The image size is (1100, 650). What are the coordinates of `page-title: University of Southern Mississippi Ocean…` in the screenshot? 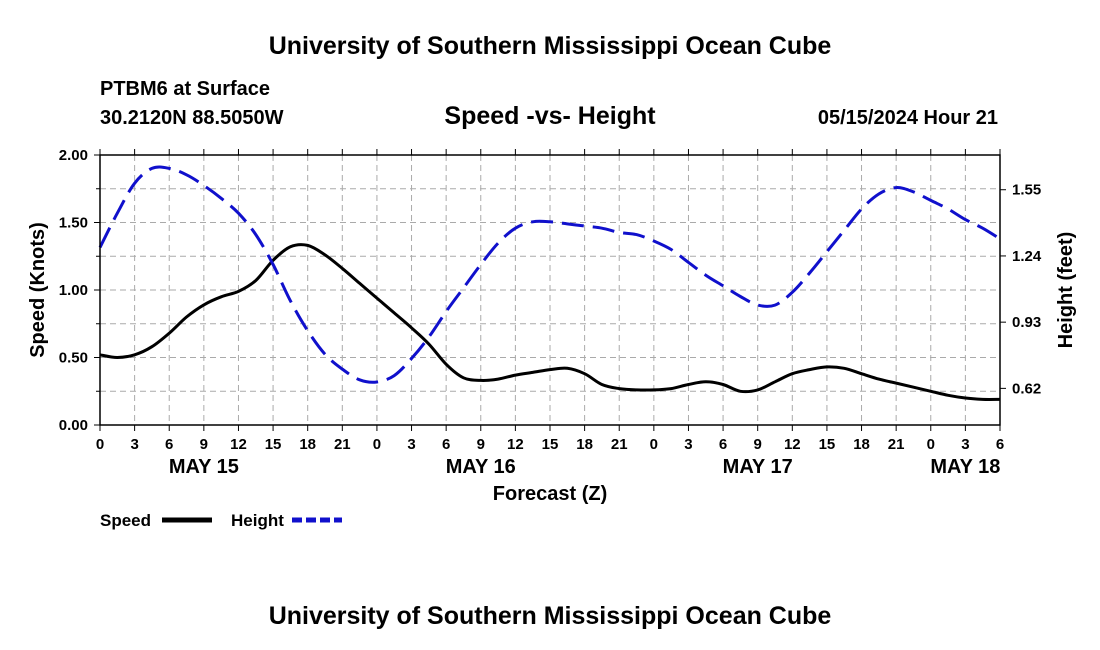 It's located at (550, 46).